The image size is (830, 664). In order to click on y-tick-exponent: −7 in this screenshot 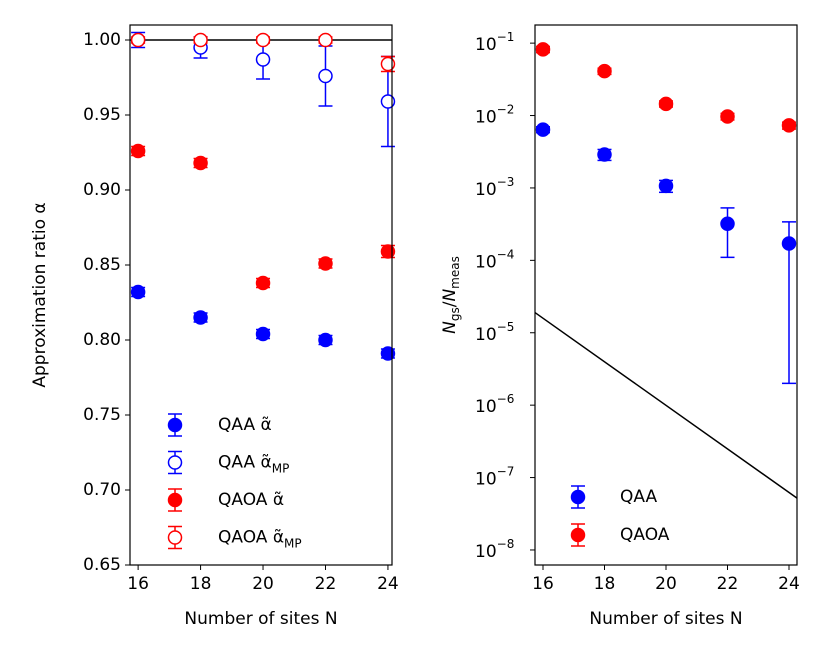, I will do `click(506, 471)`.